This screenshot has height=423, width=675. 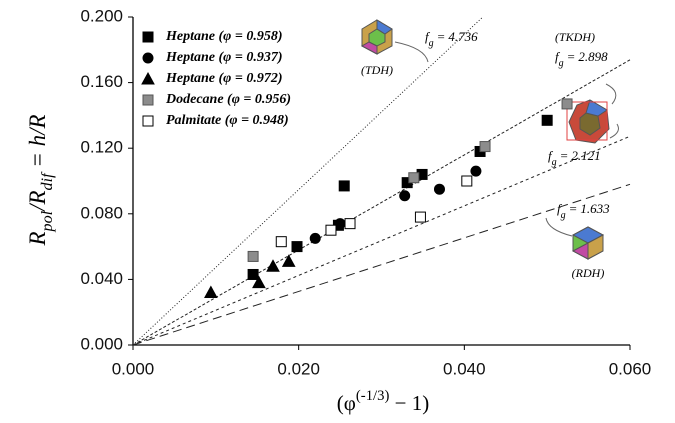 I want to click on label-part: = h/R, so click(x=37, y=143).